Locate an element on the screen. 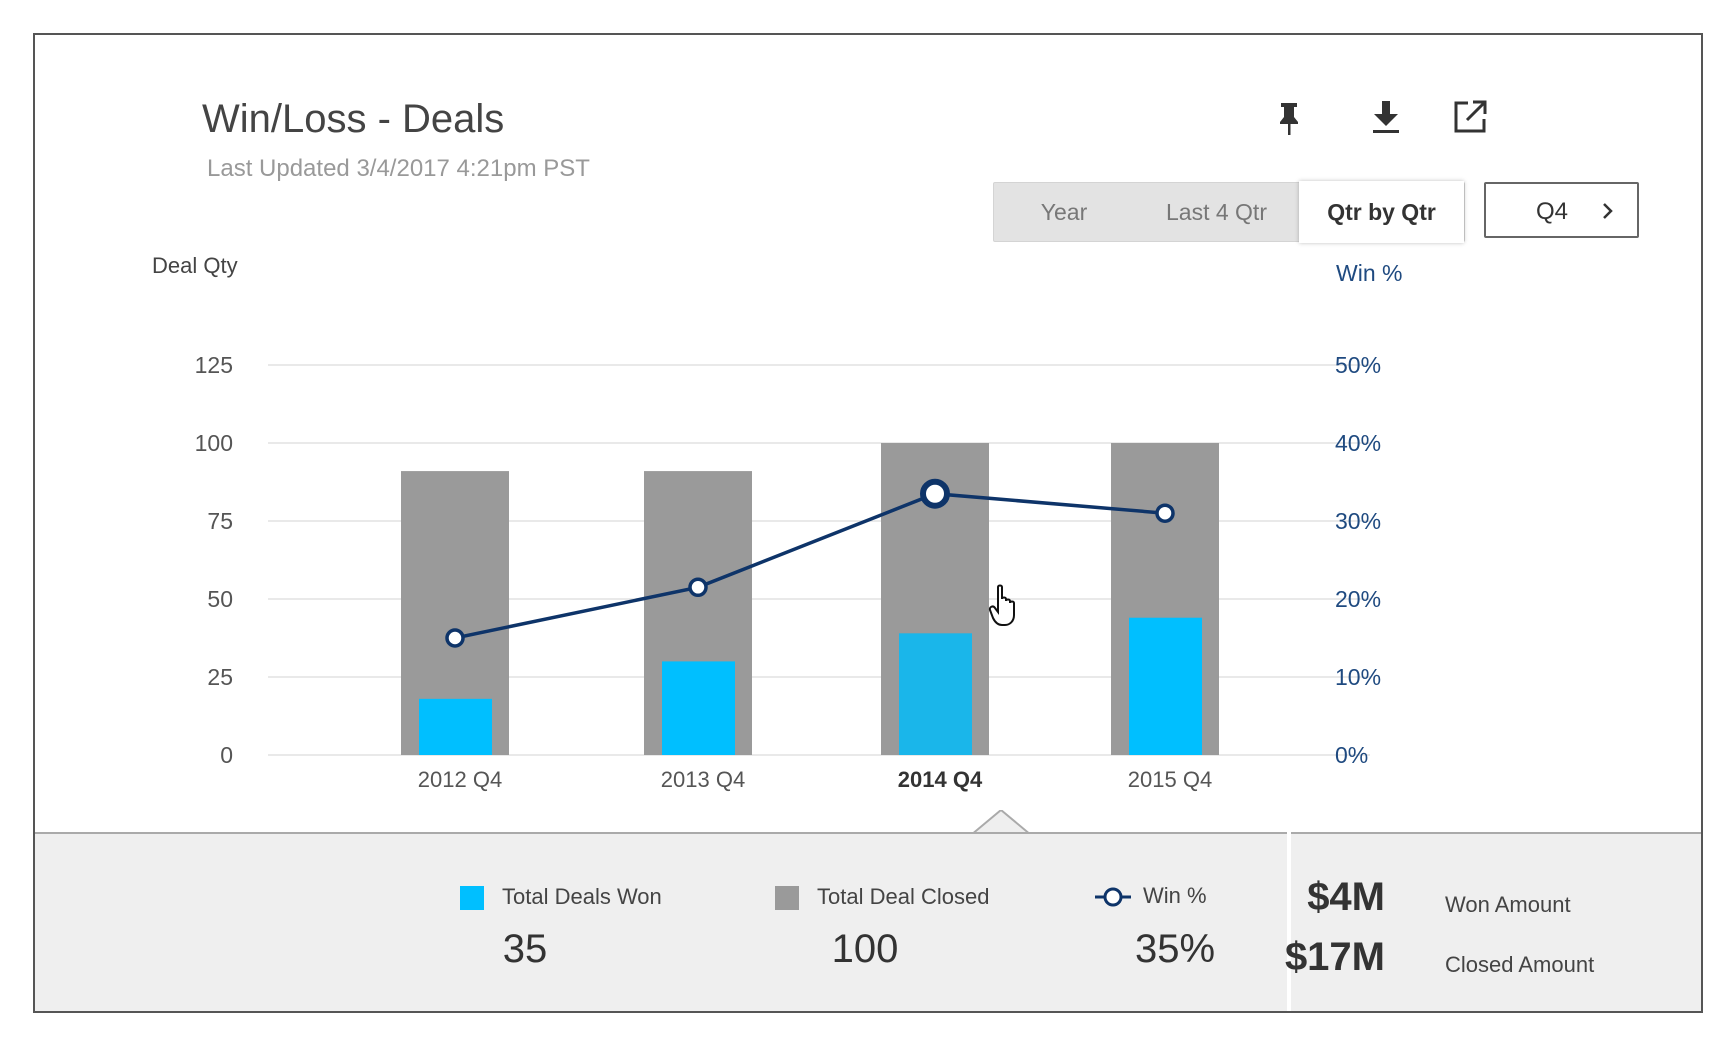  tab-year: Year is located at coordinates (1064, 212).